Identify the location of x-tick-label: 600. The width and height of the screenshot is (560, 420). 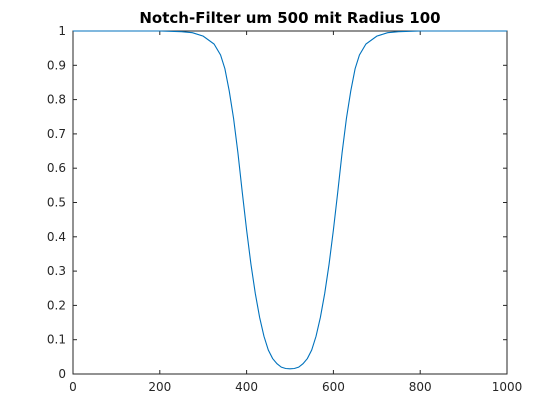
(333, 387).